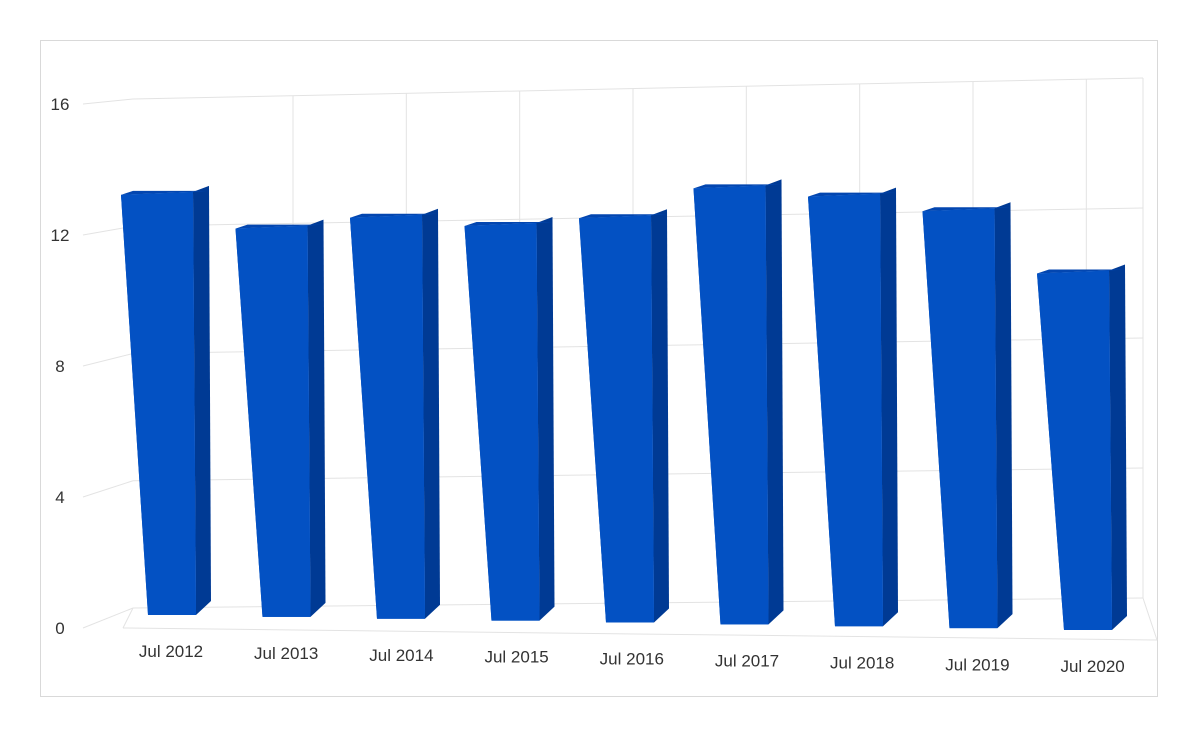  Describe the element at coordinates (977, 664) in the screenshot. I see `x-tick-label-7: Jul 2019` at that location.